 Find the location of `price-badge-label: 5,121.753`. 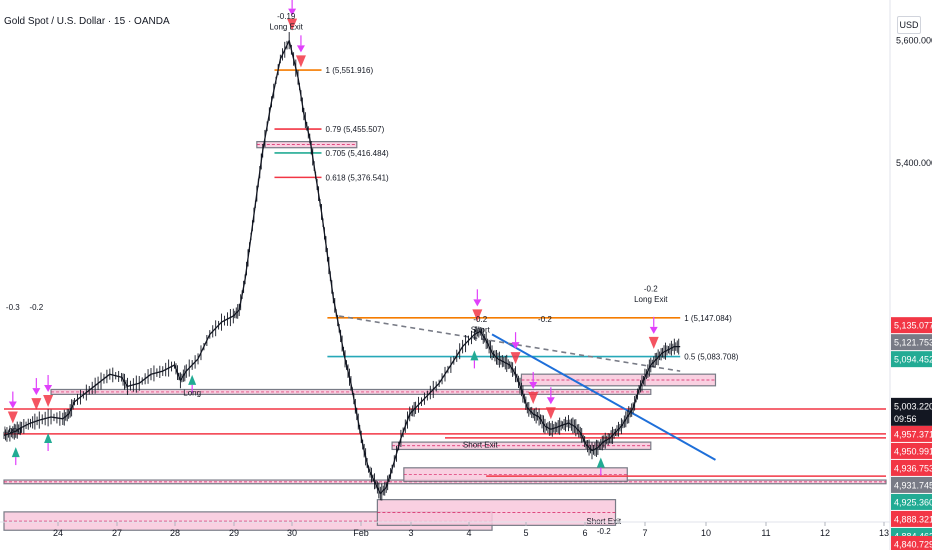

price-badge-label: 5,121.753 is located at coordinates (913, 343).